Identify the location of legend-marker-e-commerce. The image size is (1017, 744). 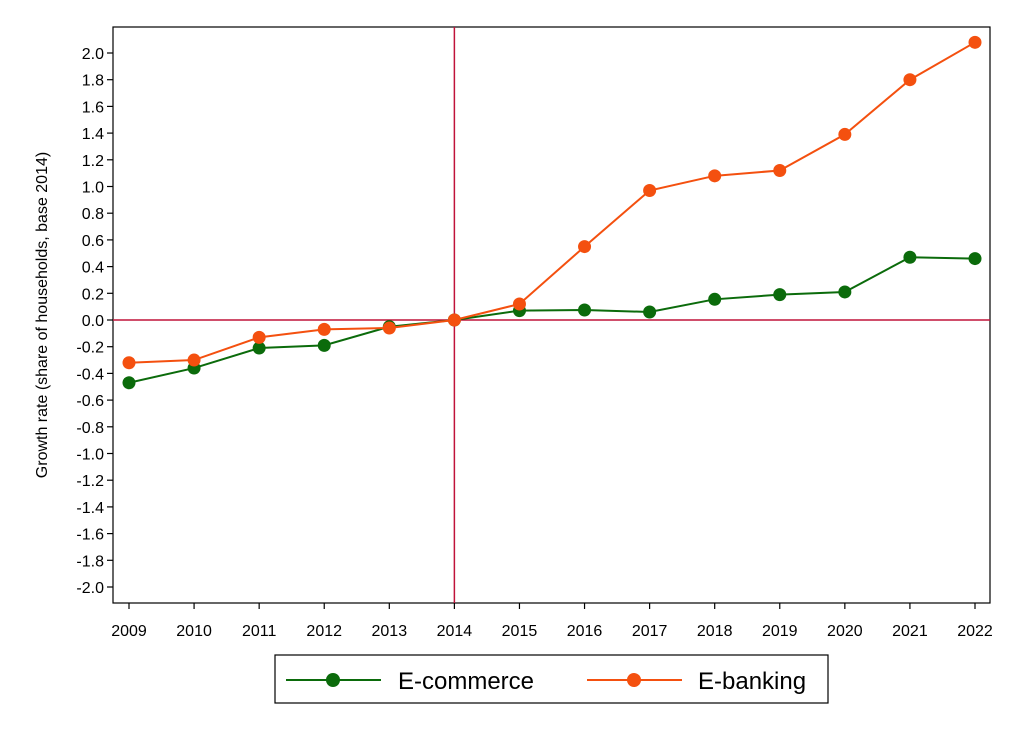
(333, 680).